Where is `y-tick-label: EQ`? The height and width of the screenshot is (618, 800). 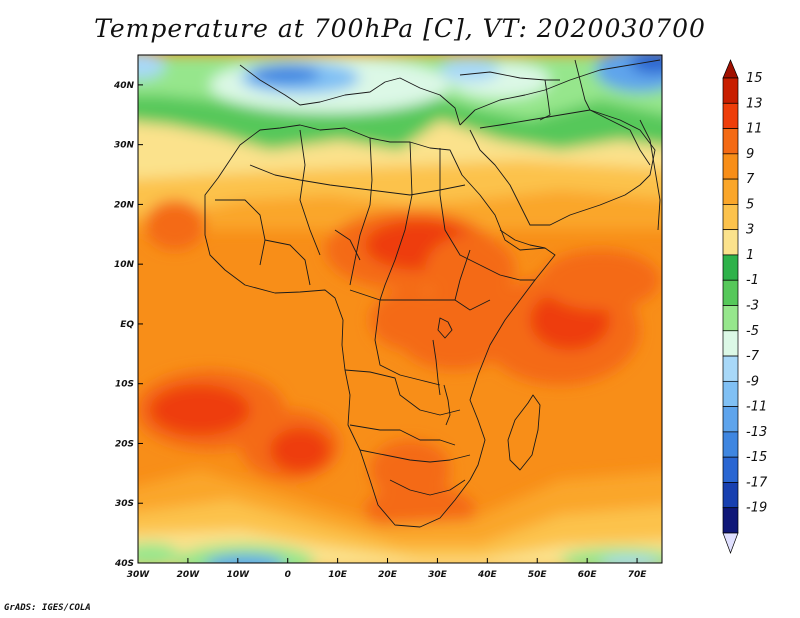
y-tick-label: EQ is located at coordinates (127, 325).